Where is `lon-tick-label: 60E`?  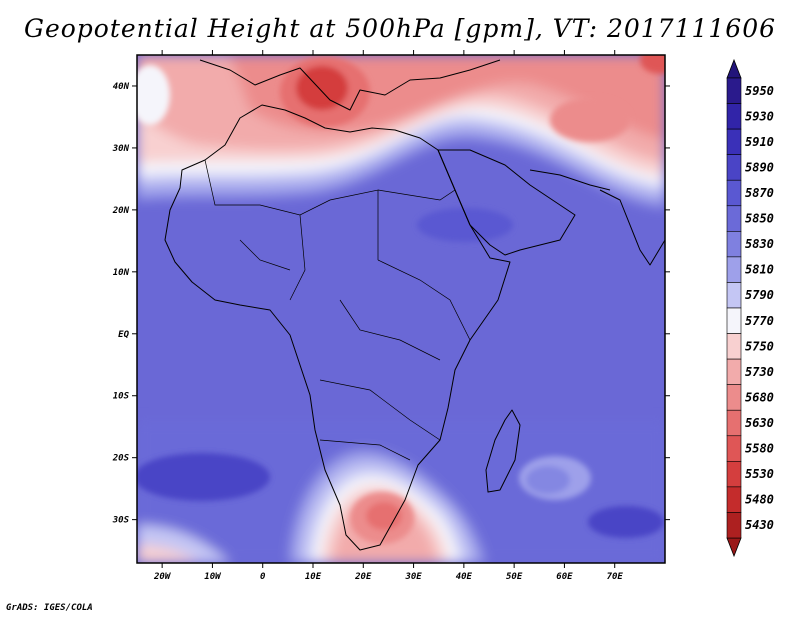 lon-tick-label: 60E is located at coordinates (564, 577).